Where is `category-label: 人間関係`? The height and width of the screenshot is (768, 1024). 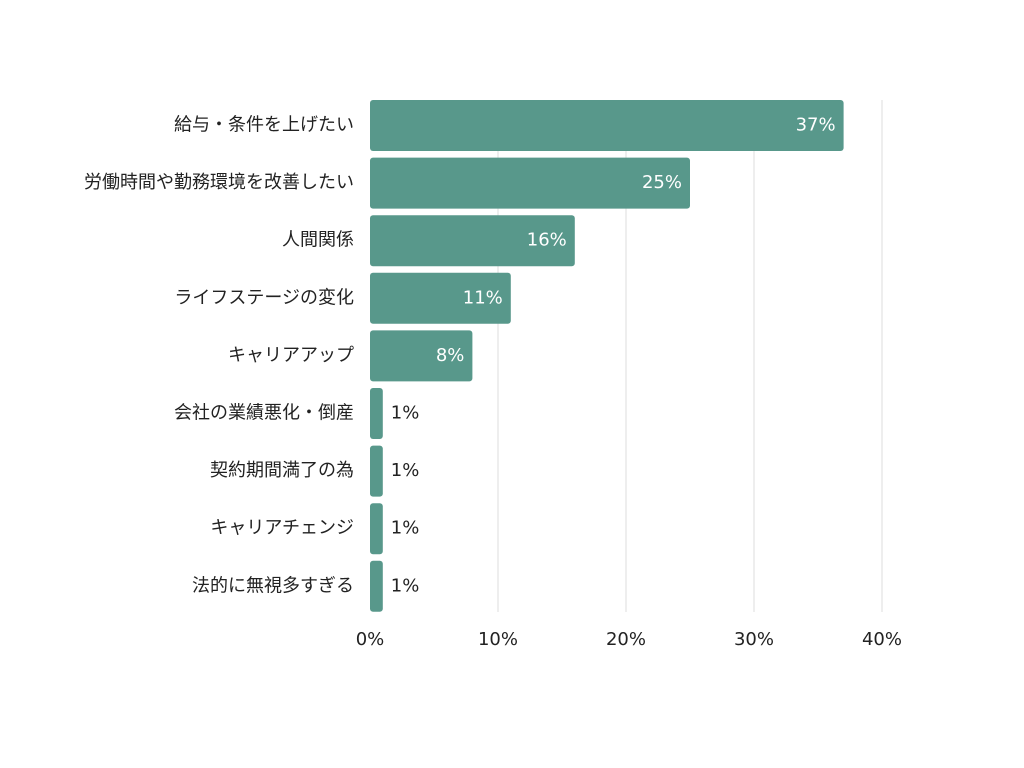
category-label: 人間関係 is located at coordinates (318, 240).